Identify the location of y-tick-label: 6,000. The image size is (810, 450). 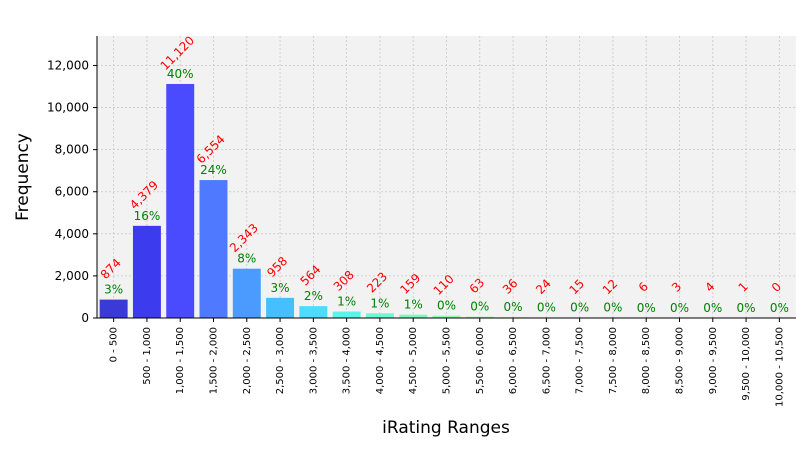
(72, 192).